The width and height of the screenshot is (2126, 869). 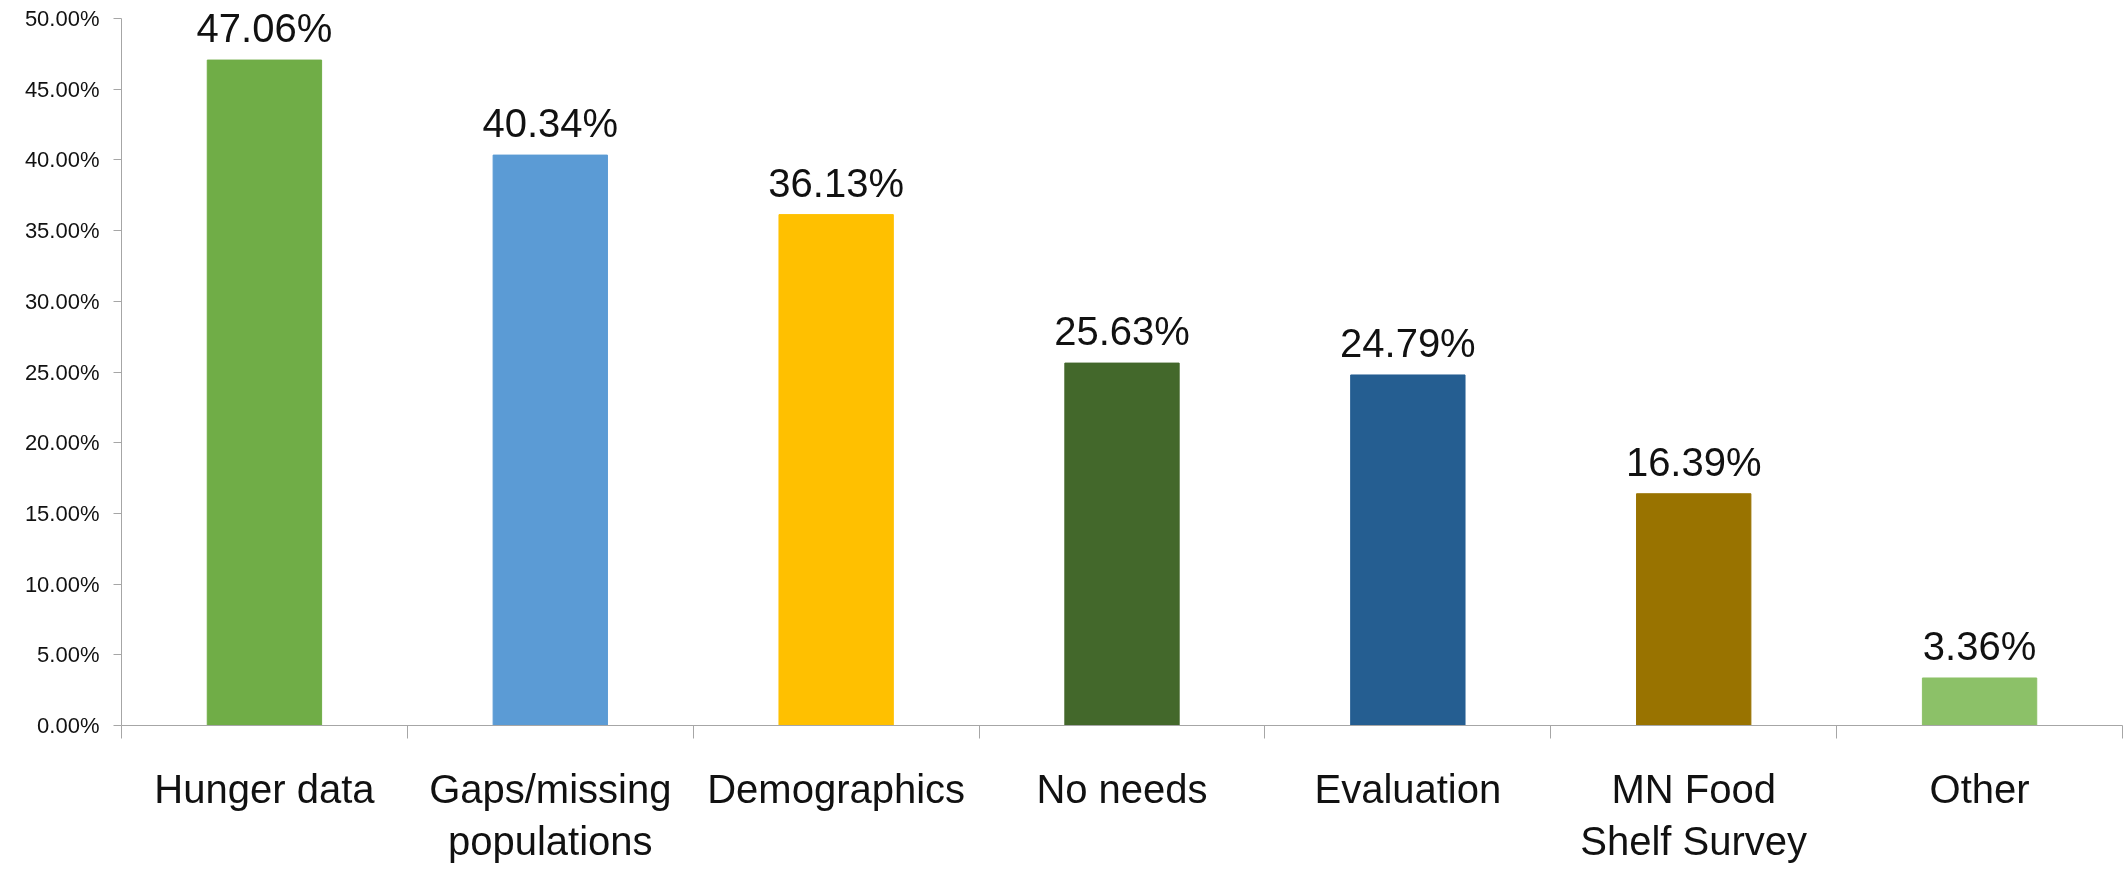 I want to click on y-tick-label: 20.00%, so click(x=62, y=443).